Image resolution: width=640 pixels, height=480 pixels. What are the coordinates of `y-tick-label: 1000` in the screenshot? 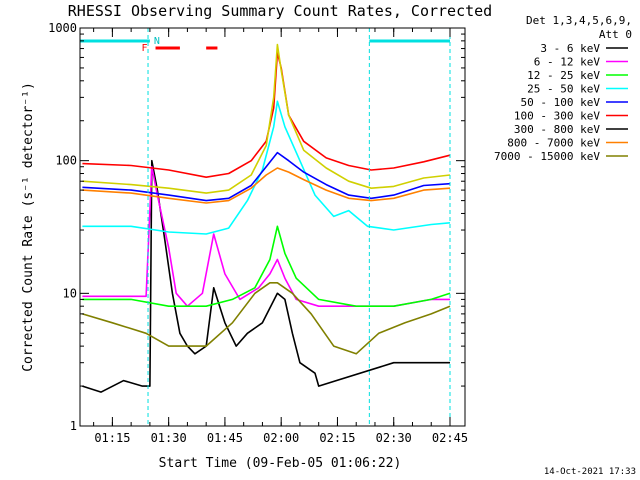 It's located at (62, 28).